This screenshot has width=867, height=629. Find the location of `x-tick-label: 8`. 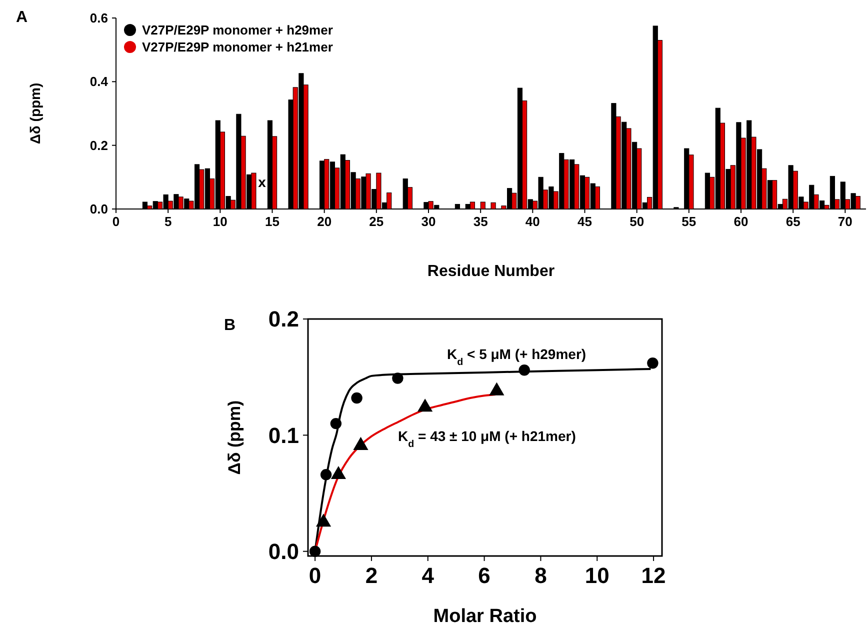

x-tick-label: 8 is located at coordinates (540, 575).